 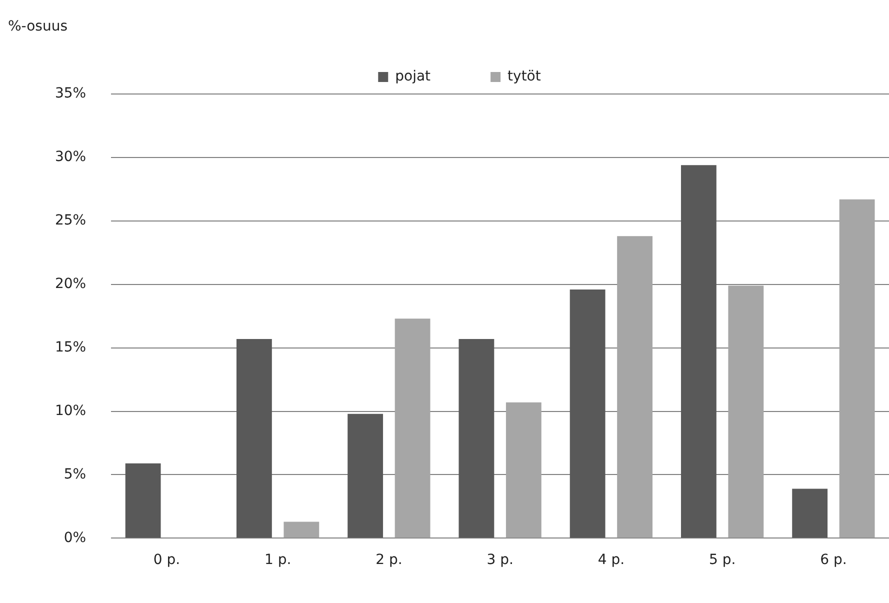 I want to click on y-tick-label: 5%, so click(x=75, y=474).